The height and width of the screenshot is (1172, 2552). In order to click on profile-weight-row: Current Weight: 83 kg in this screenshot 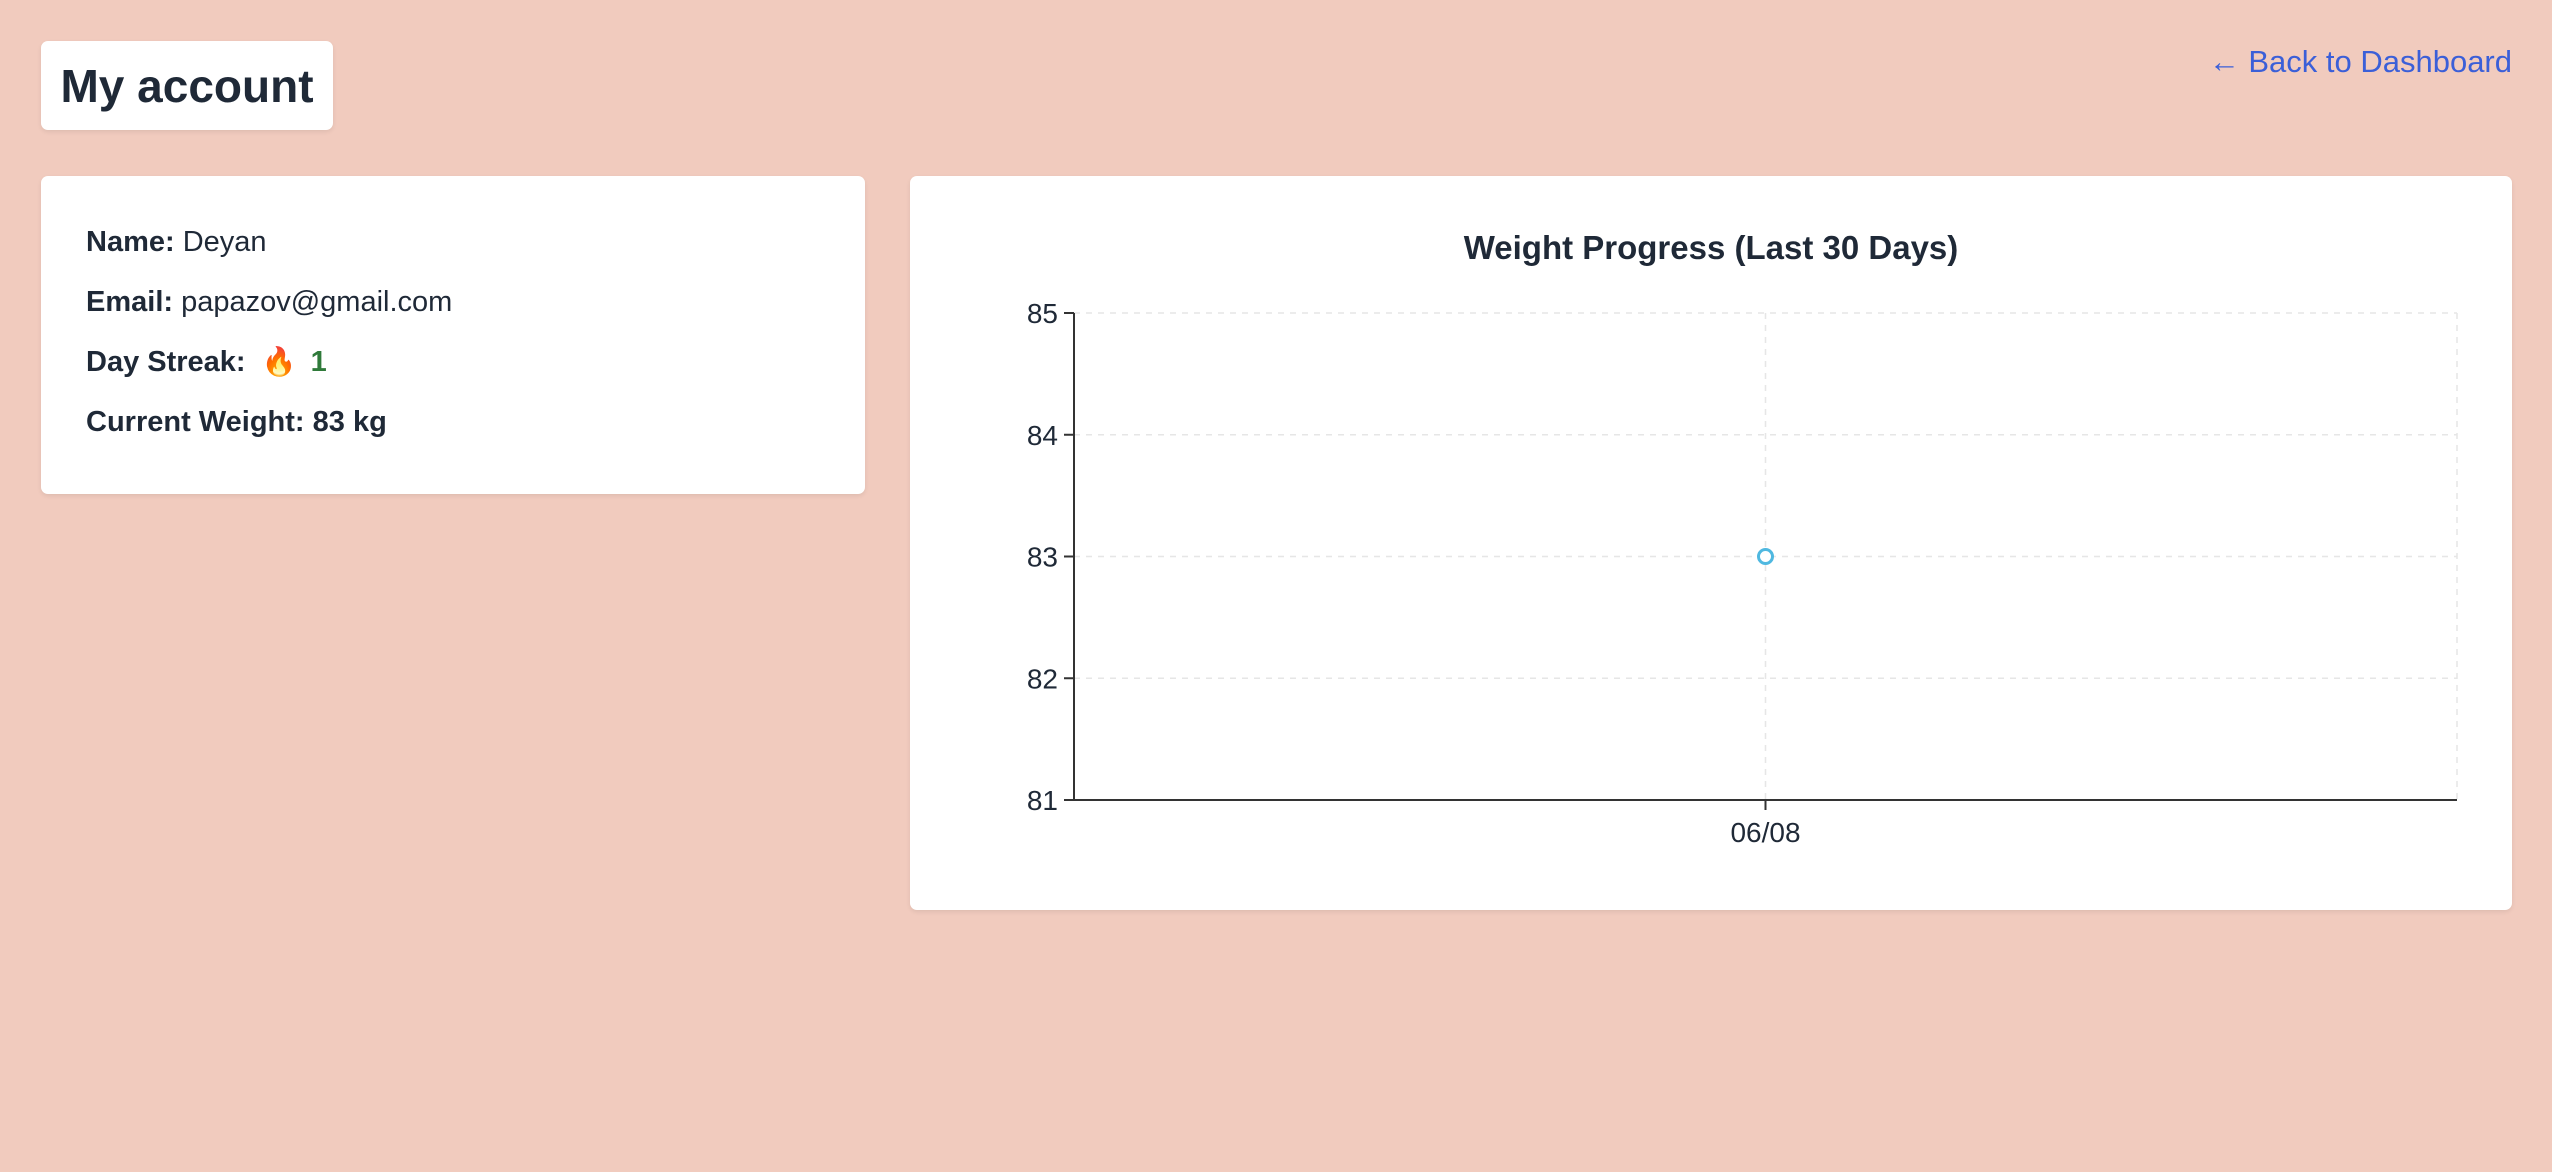, I will do `click(453, 422)`.